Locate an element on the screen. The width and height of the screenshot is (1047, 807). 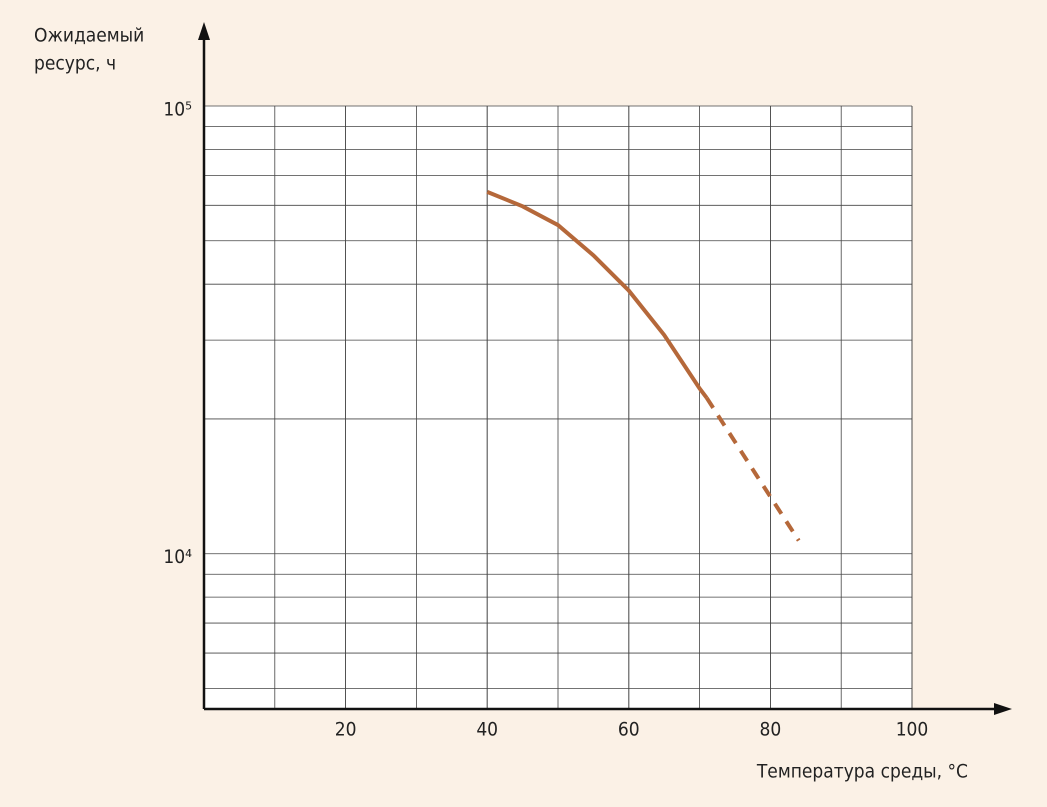
y-arrow is located at coordinates (204, 31).